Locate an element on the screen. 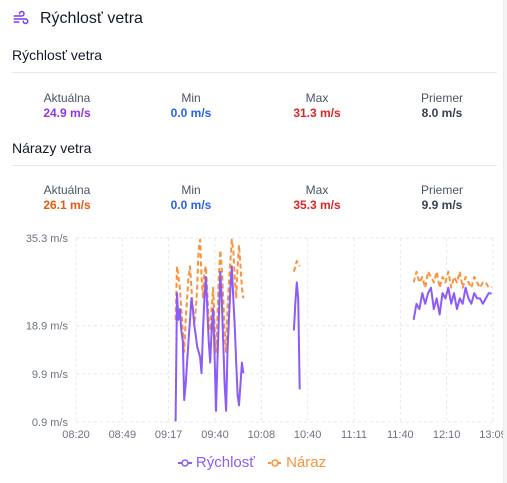 This screenshot has height=483, width=507. x-tick-label: 11:40 is located at coordinates (400, 435).